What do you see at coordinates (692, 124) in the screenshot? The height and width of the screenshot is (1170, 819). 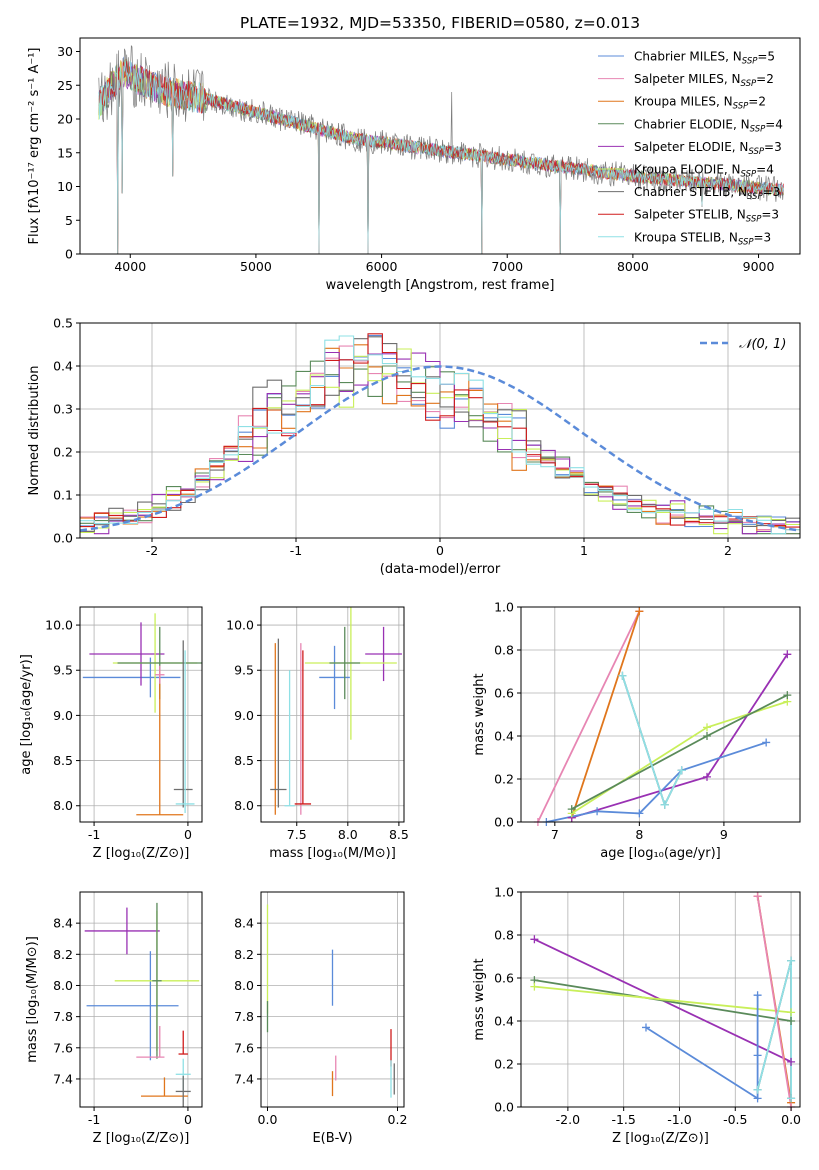 I see `legend-name: Chabrier ELODIE, N` at bounding box center [692, 124].